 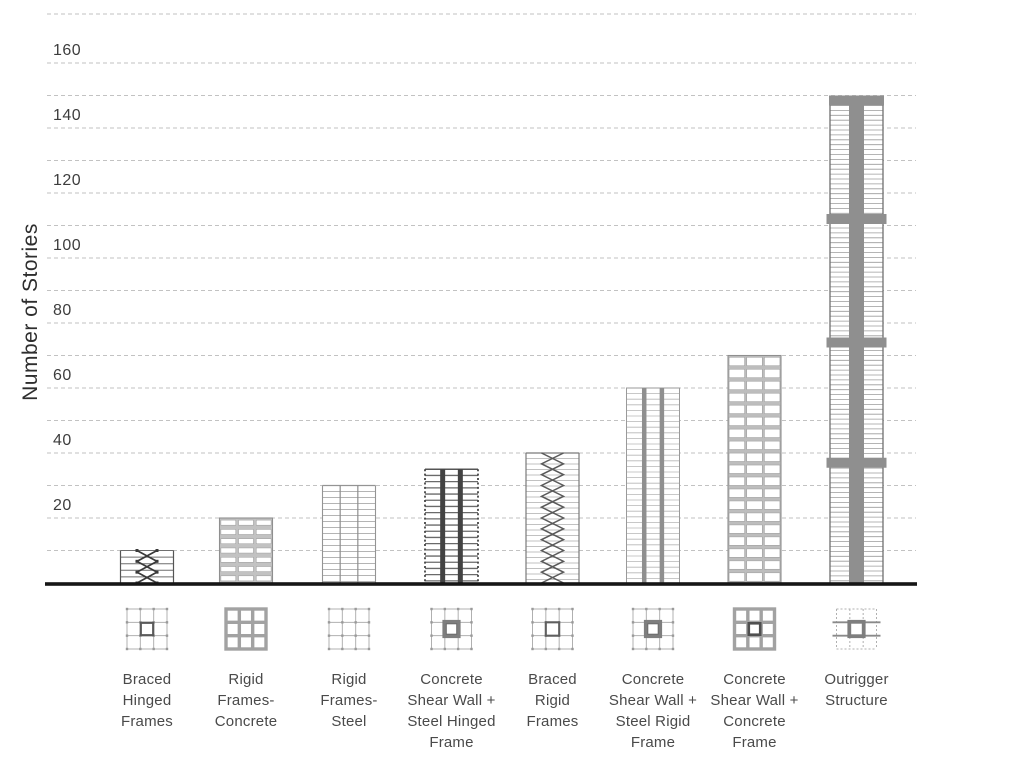 I want to click on category-label: Concrete Shear Wall + Steel Hinged Frame, so click(x=451, y=711).